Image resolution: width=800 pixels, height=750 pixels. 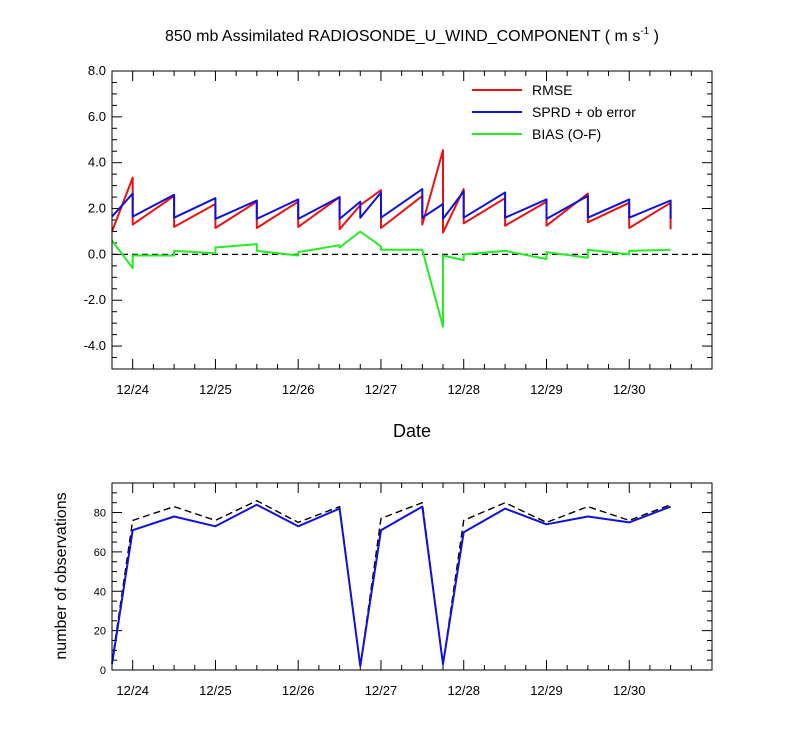 What do you see at coordinates (100, 632) in the screenshot?
I see `y-tick-label: 20` at bounding box center [100, 632].